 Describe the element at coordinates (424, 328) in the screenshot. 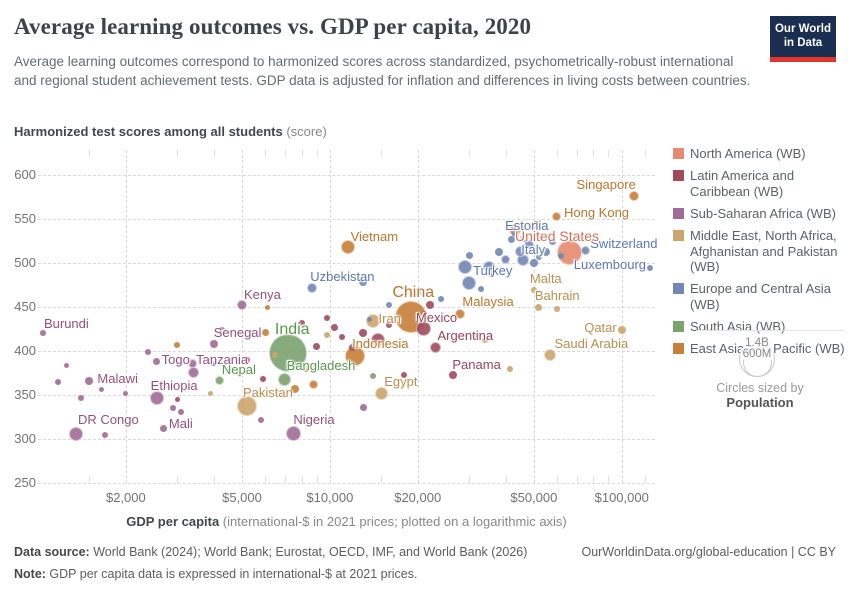

I see `data-point-mexico` at that location.